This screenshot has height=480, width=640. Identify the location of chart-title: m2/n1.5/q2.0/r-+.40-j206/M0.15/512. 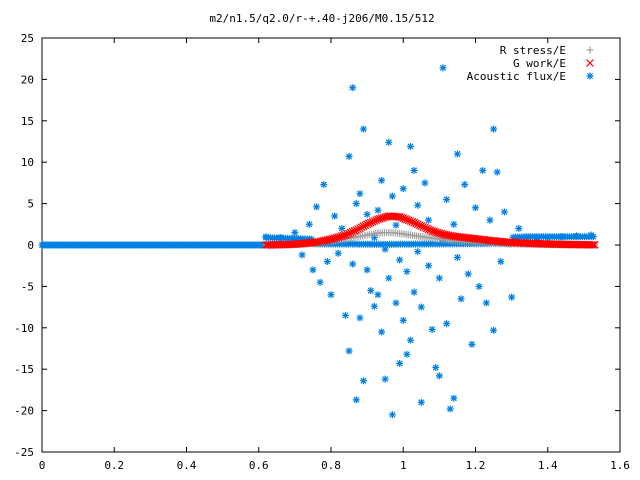
(321, 18).